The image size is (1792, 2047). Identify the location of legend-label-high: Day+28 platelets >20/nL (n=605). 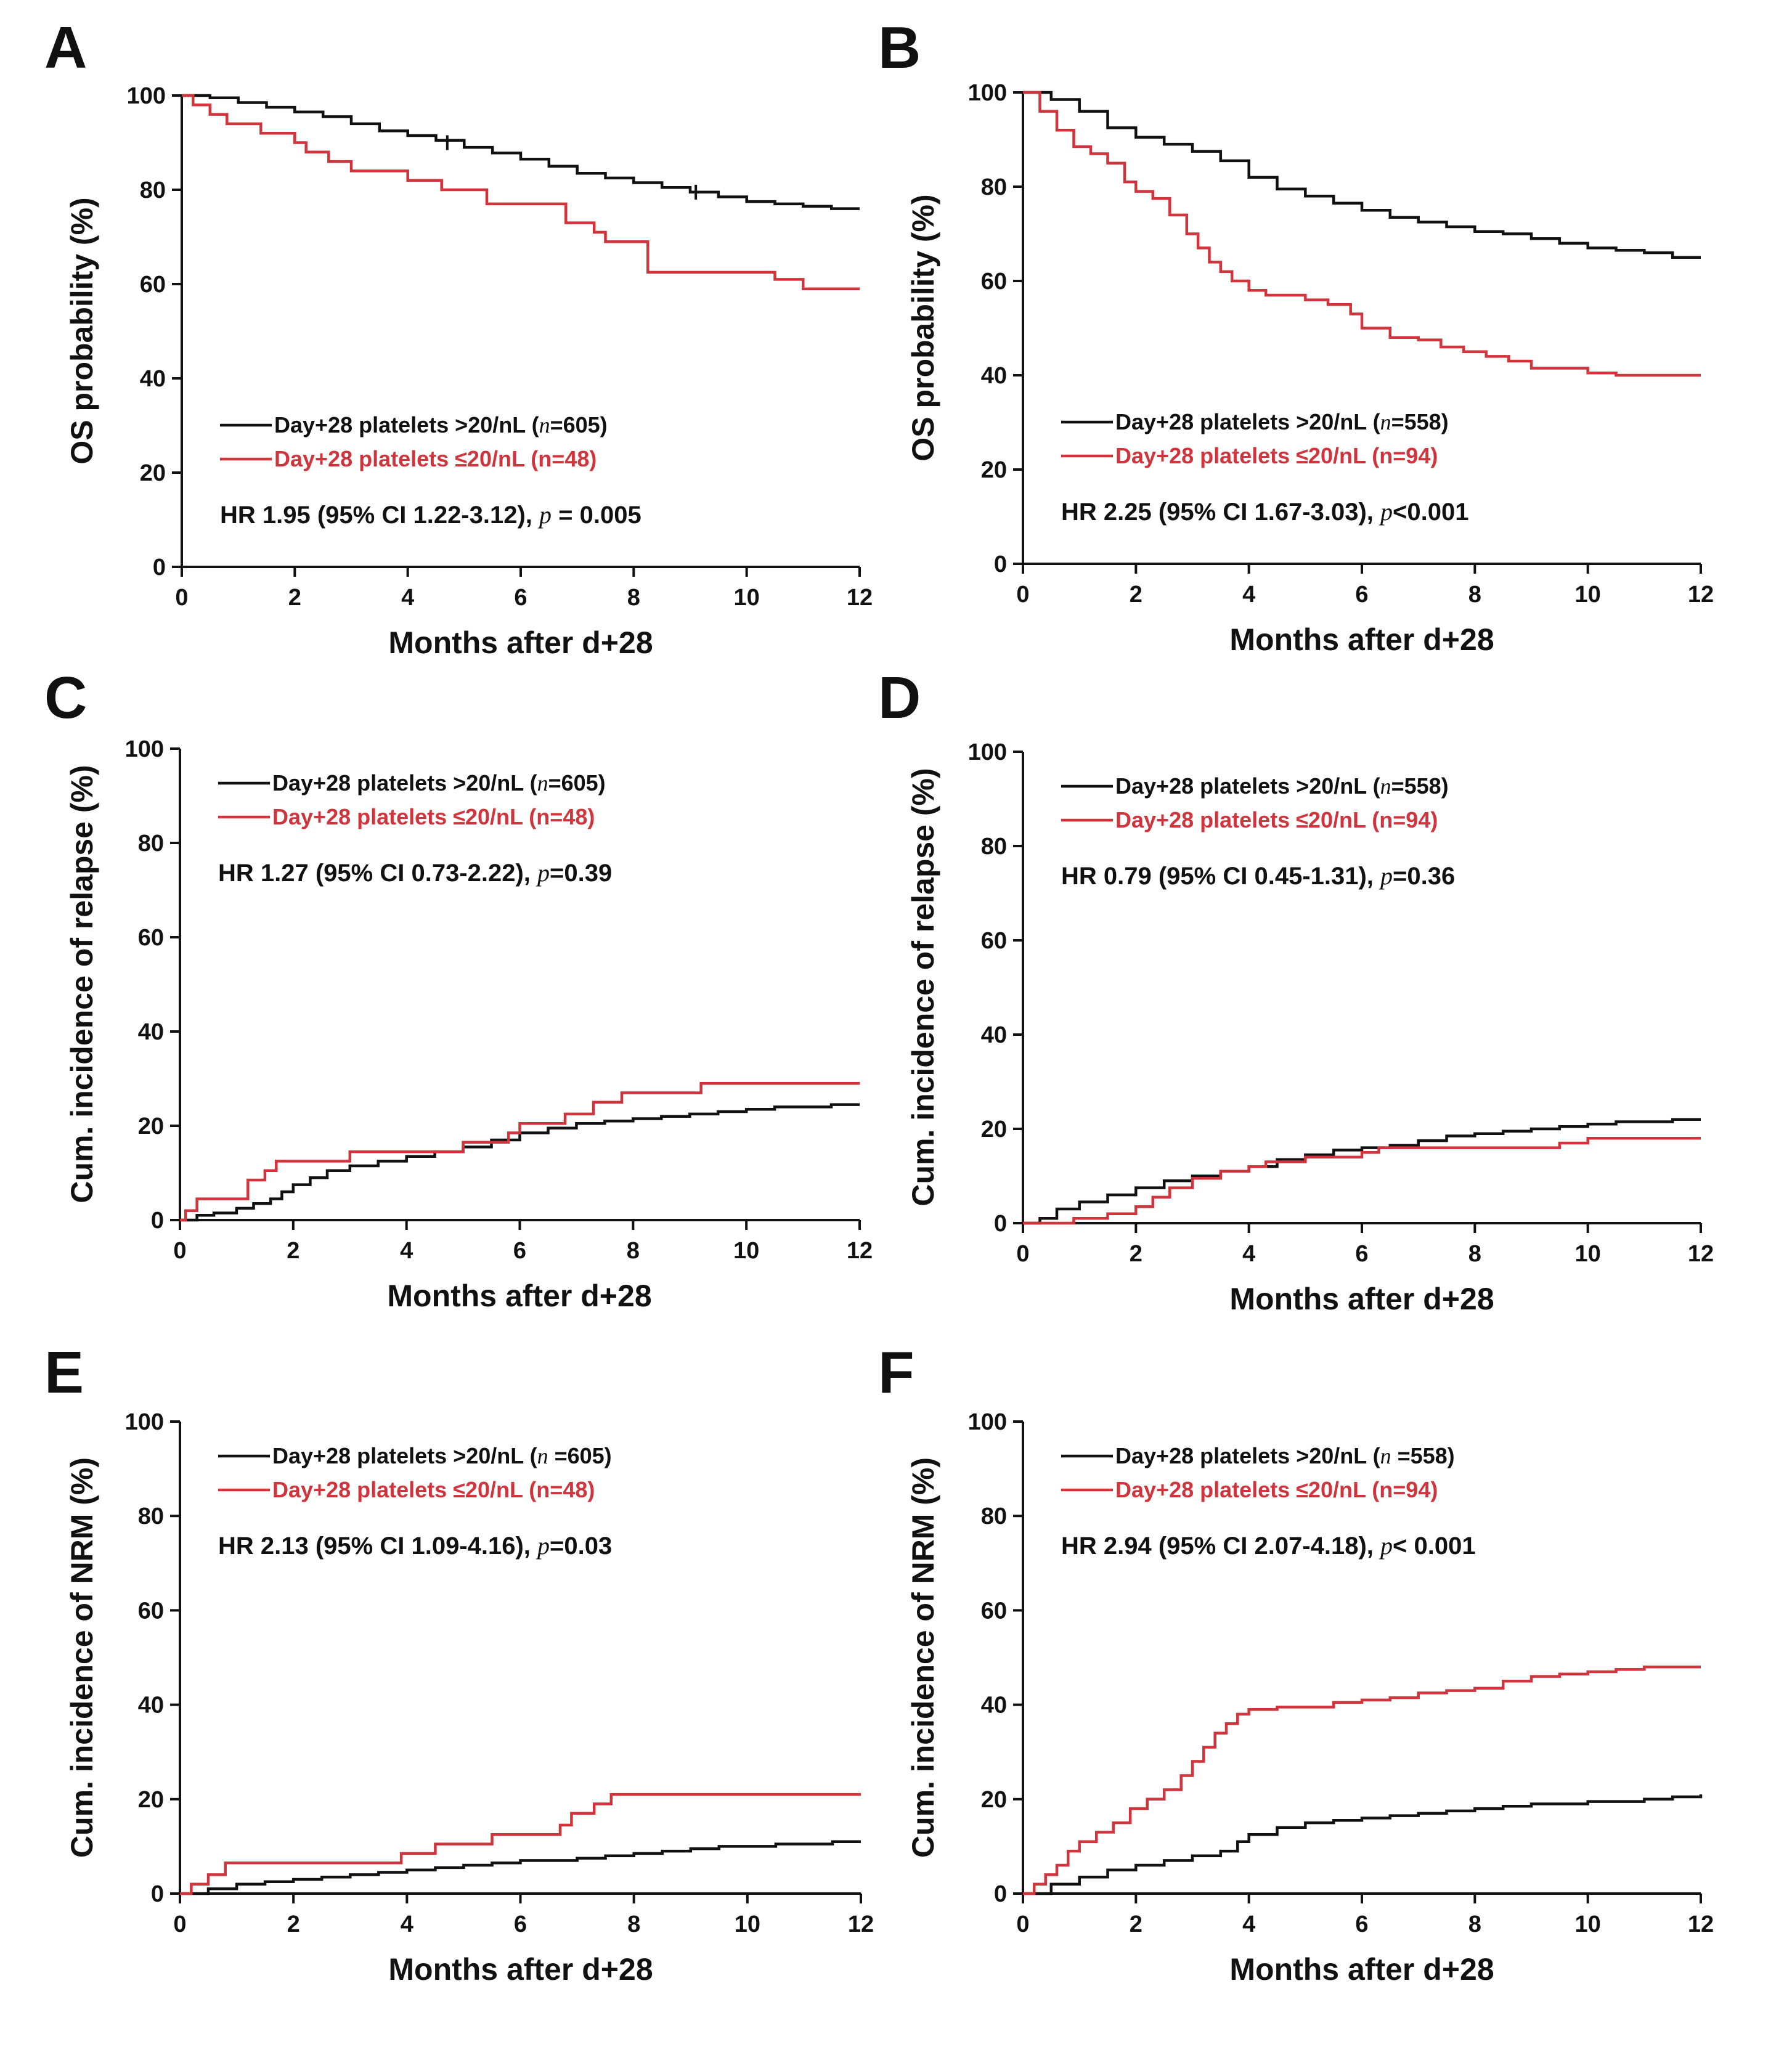
(441, 424).